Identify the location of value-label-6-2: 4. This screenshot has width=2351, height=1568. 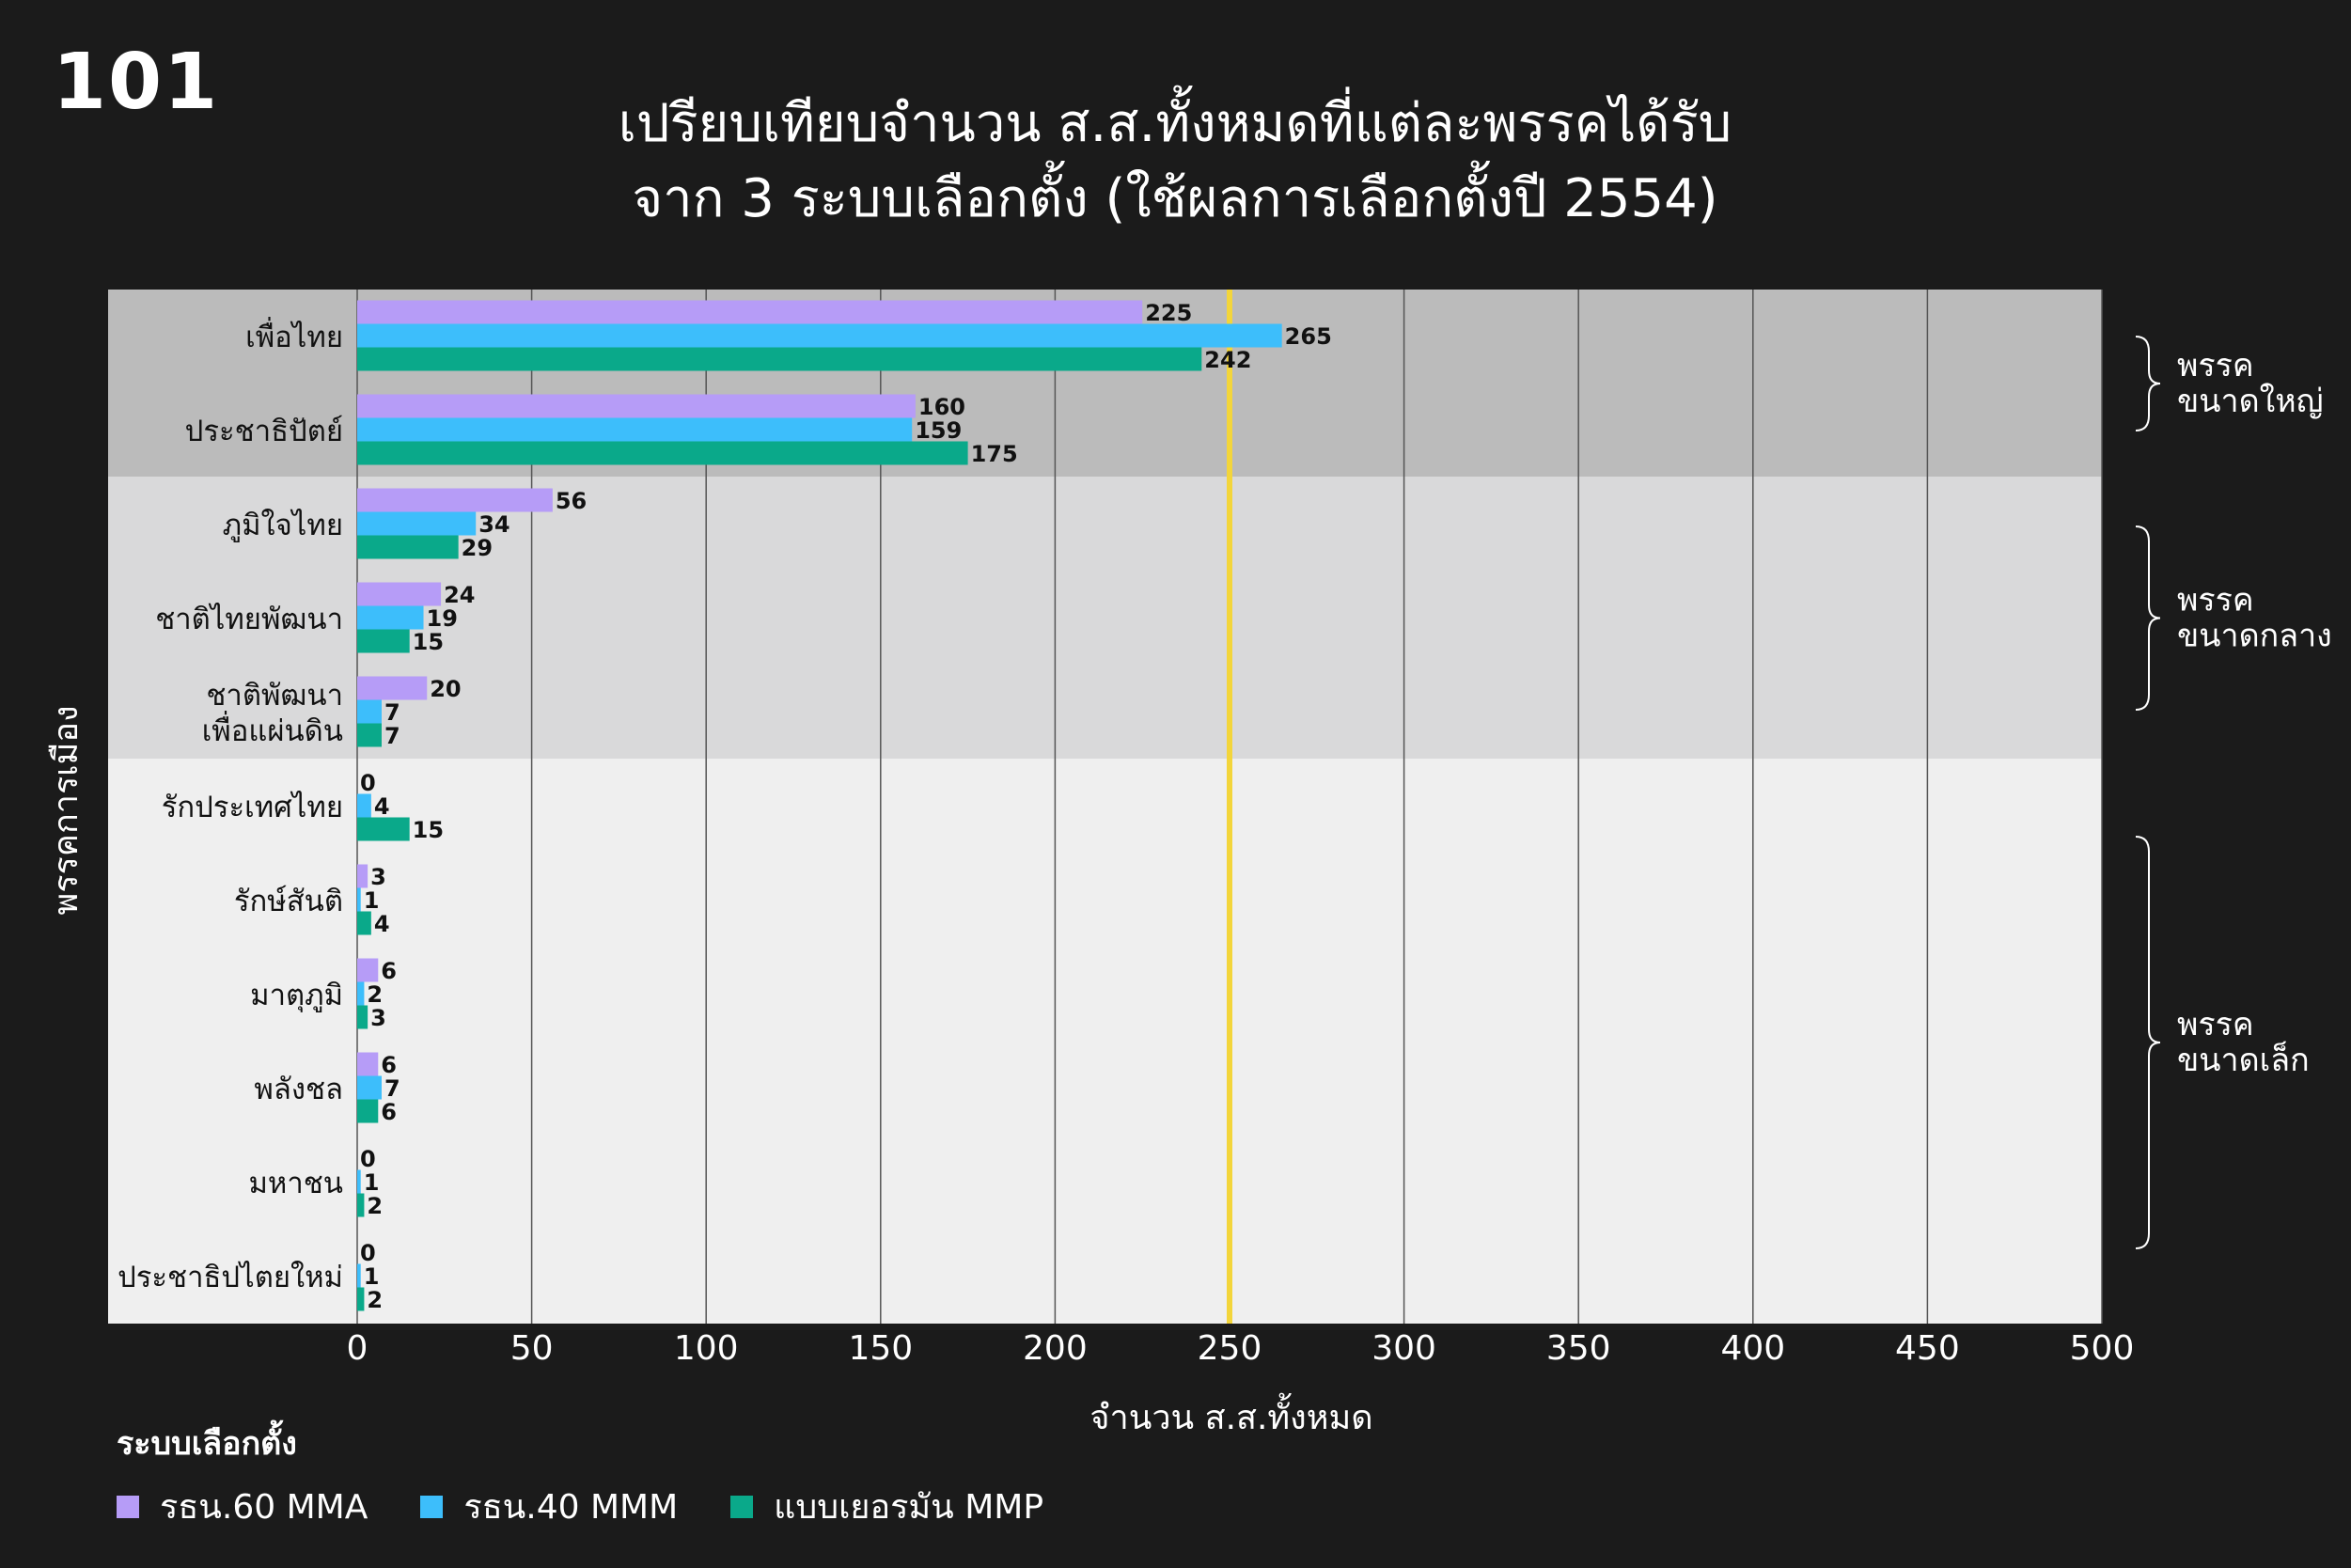
(382, 924).